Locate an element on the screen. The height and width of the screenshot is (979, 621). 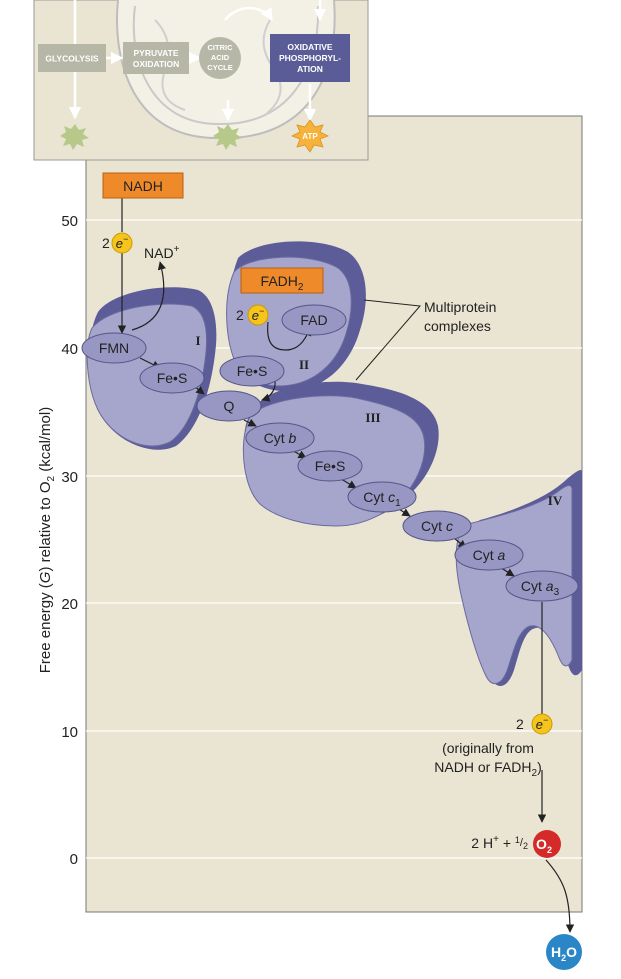
pyruvate-label-2: OXIDATION is located at coordinates (156, 64).